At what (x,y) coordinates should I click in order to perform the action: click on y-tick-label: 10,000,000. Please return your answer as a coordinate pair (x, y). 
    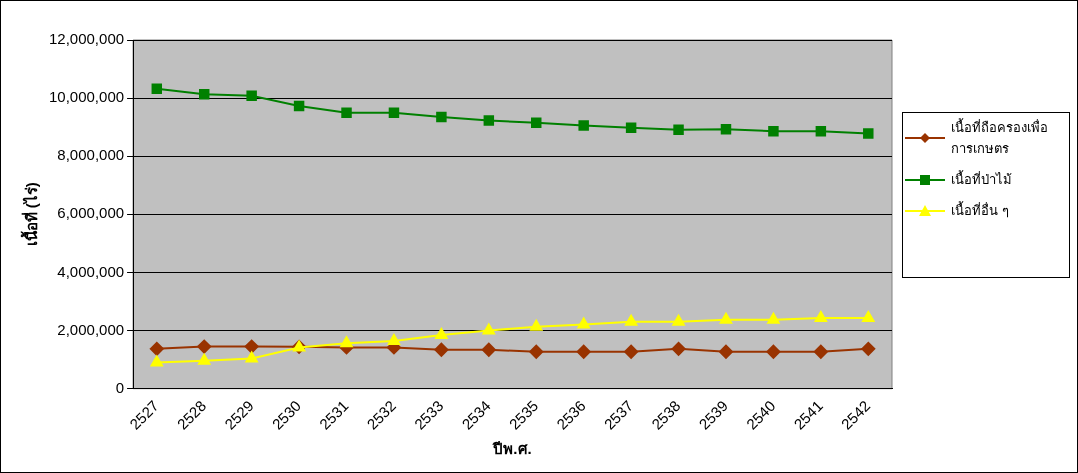
    Looking at the image, I should click on (87, 97).